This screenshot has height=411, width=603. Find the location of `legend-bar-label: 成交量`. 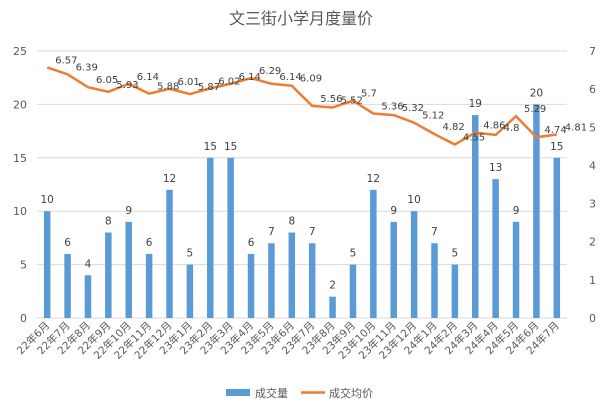

legend-bar-label: 成交量 is located at coordinates (271, 393).